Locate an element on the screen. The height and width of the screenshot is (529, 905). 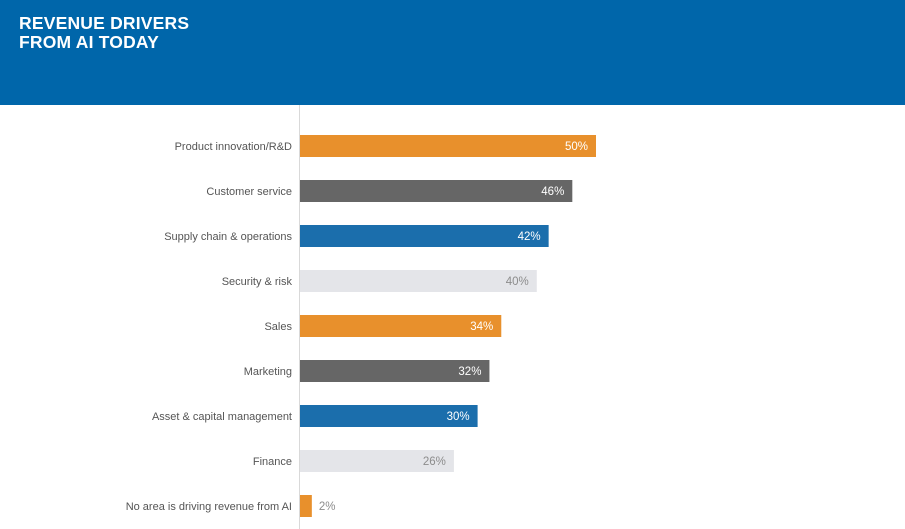
value-label-0: 50% is located at coordinates (576, 147).